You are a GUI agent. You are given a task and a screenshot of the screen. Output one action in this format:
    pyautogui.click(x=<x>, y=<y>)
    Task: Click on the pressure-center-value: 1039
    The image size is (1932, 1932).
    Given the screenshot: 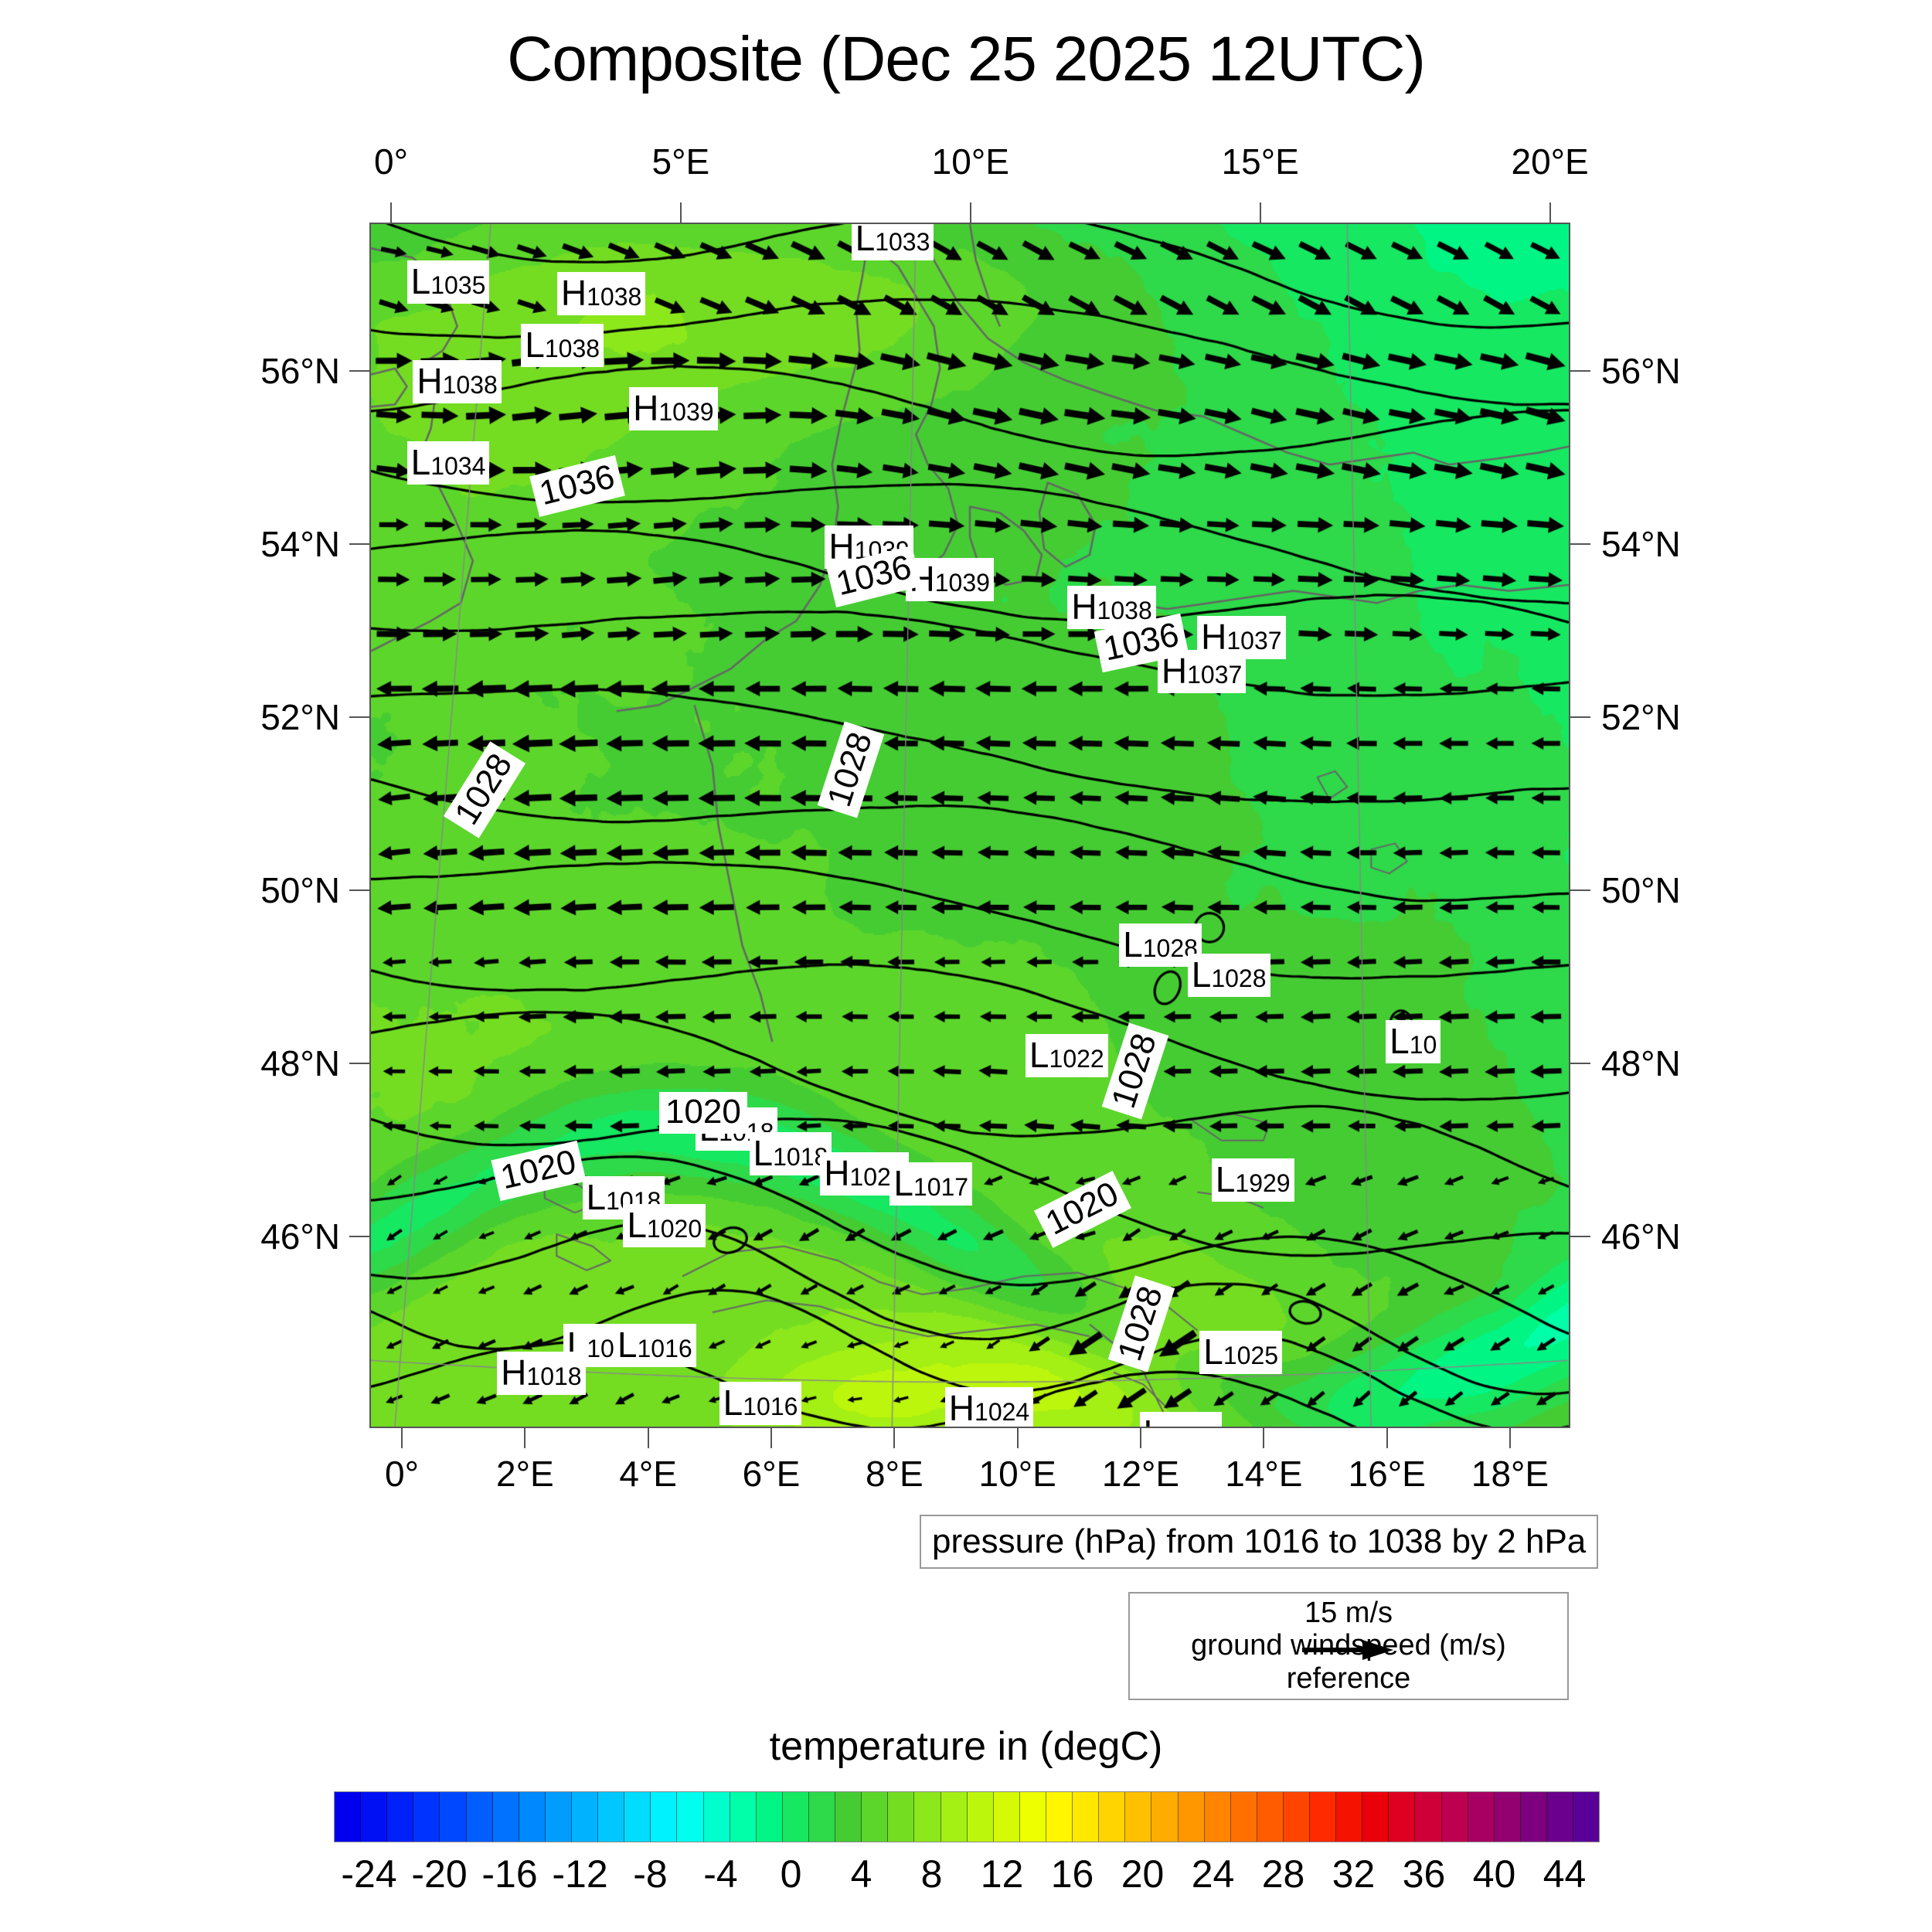 What is the action you would take?
    pyautogui.click(x=962, y=583)
    